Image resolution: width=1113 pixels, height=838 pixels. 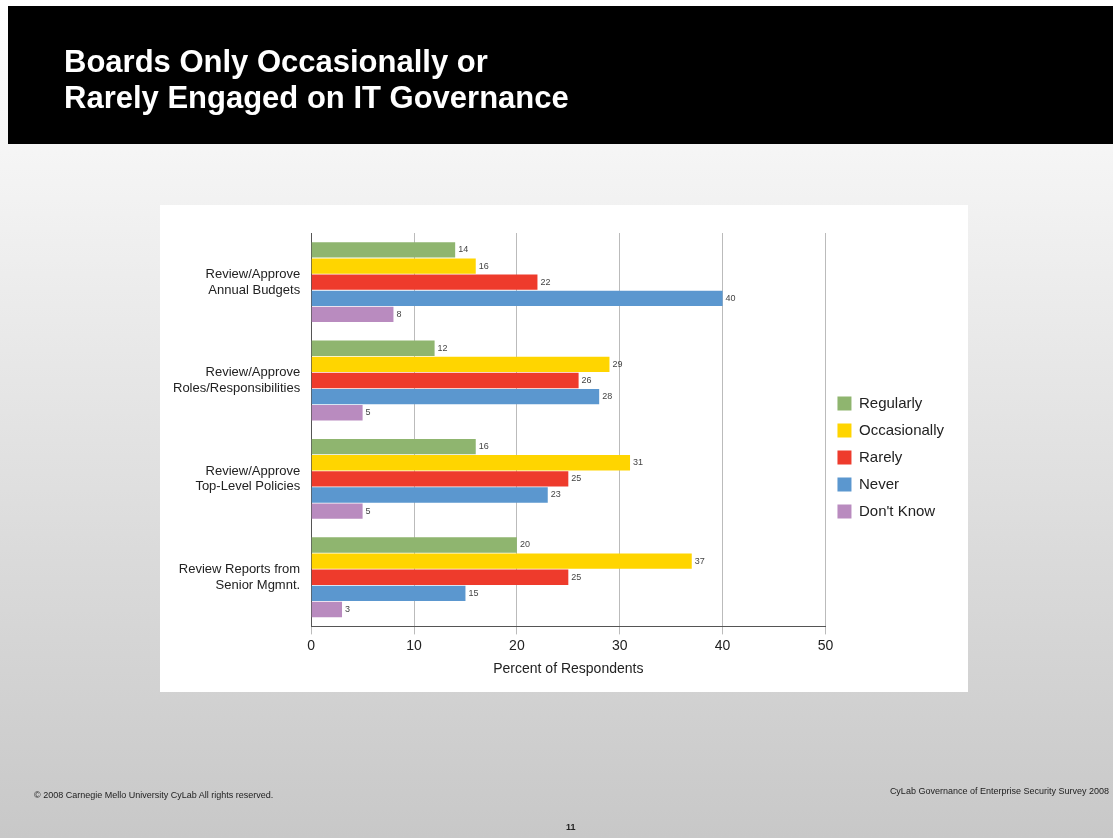 I want to click on y-tick-label: Review/Approve Top-Level Policies, so click(x=248, y=478).